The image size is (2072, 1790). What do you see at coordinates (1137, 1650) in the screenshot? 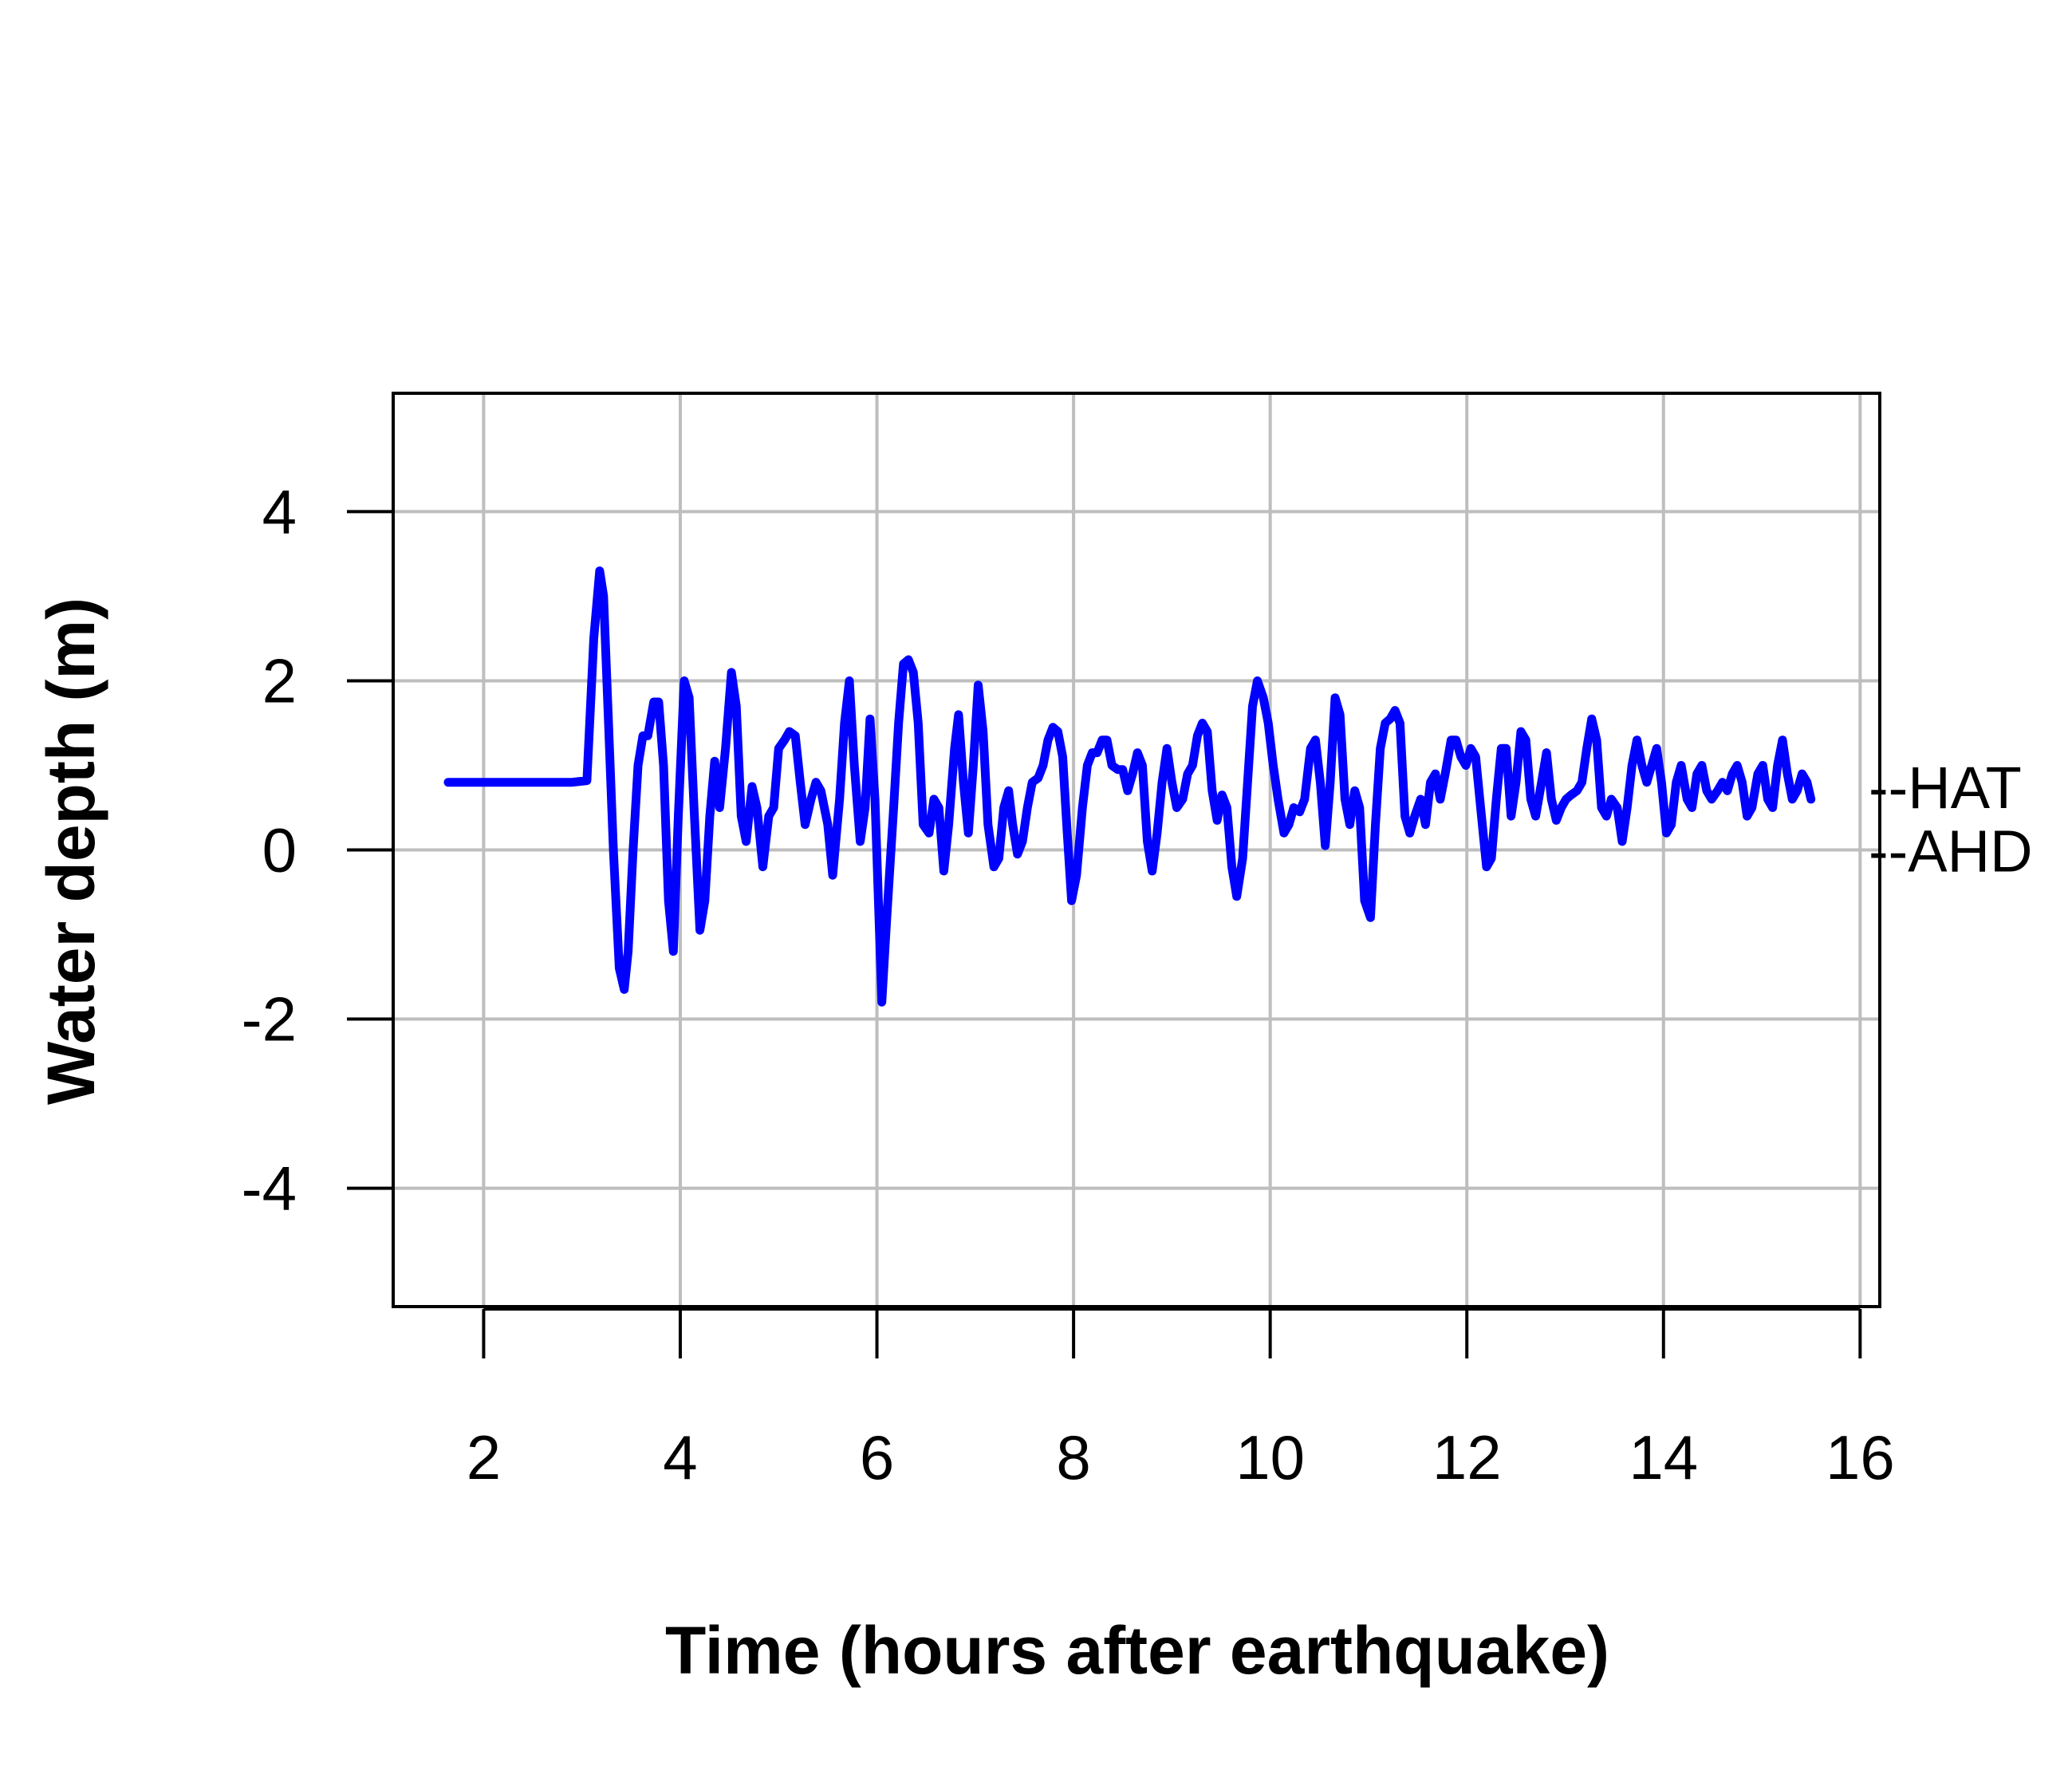
I see `x-axis-title: Time (hours after earthquake)` at bounding box center [1137, 1650].